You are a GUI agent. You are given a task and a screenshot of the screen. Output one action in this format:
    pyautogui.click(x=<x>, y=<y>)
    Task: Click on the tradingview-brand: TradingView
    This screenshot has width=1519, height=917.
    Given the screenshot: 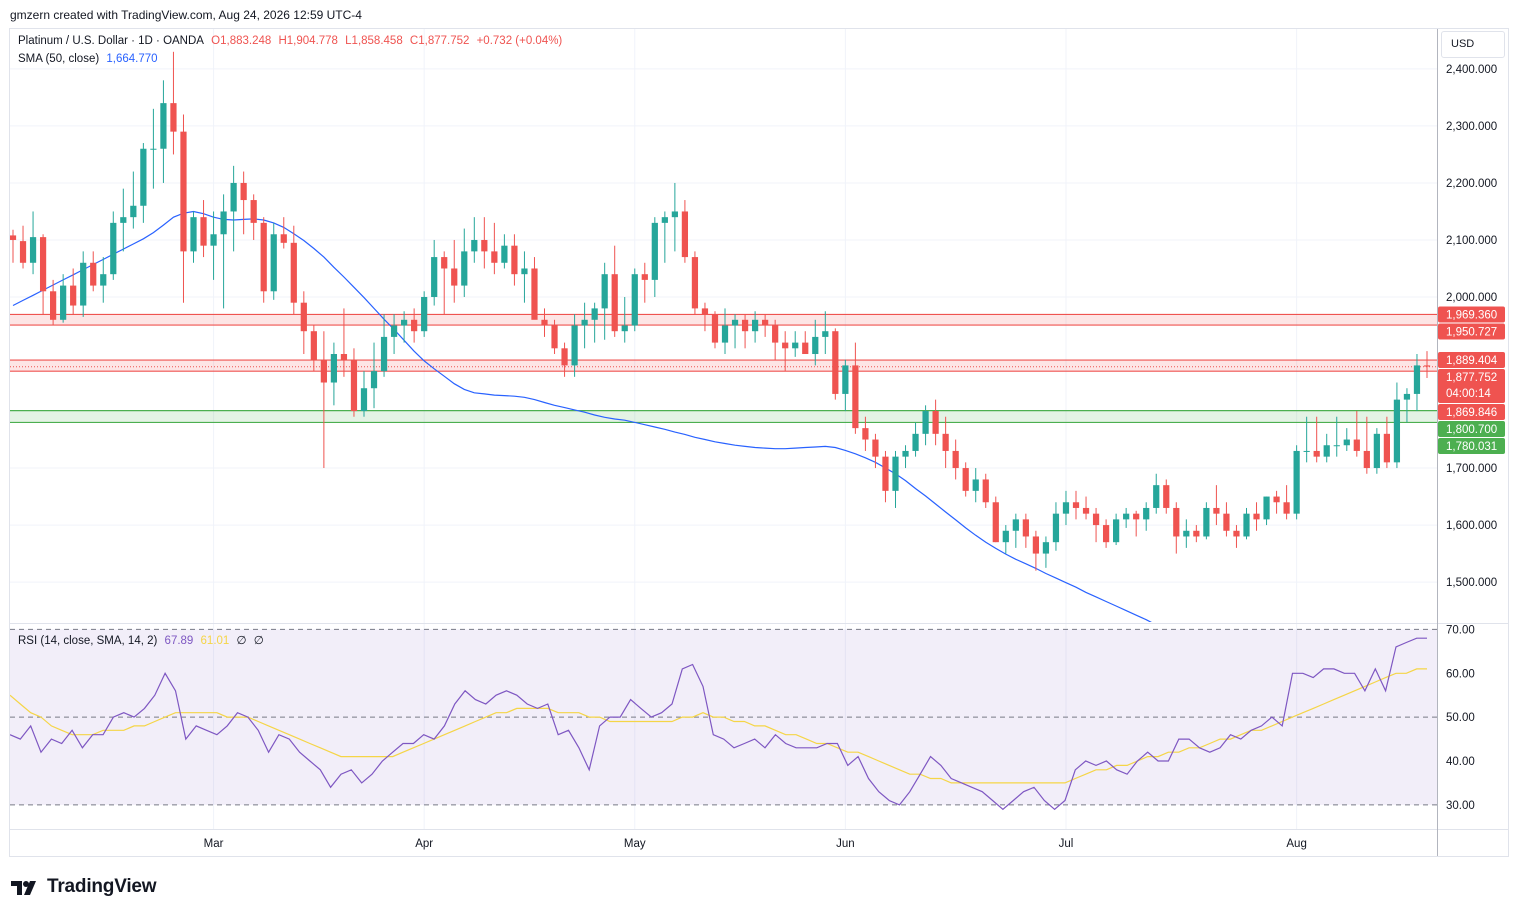 What is the action you would take?
    pyautogui.click(x=84, y=887)
    